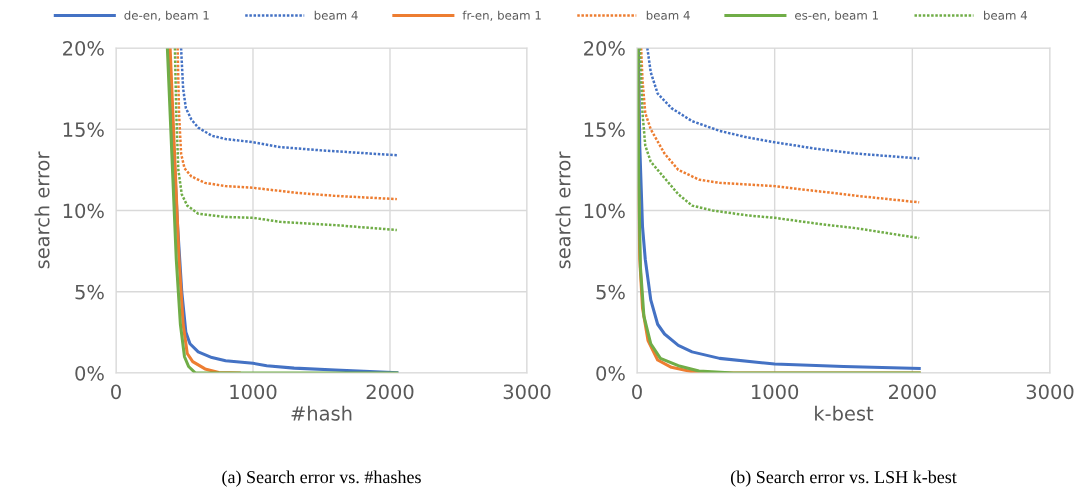 The width and height of the screenshot is (1083, 502). What do you see at coordinates (843, 478) in the screenshot?
I see `text: (b) Search error vs. LSH k-best` at bounding box center [843, 478].